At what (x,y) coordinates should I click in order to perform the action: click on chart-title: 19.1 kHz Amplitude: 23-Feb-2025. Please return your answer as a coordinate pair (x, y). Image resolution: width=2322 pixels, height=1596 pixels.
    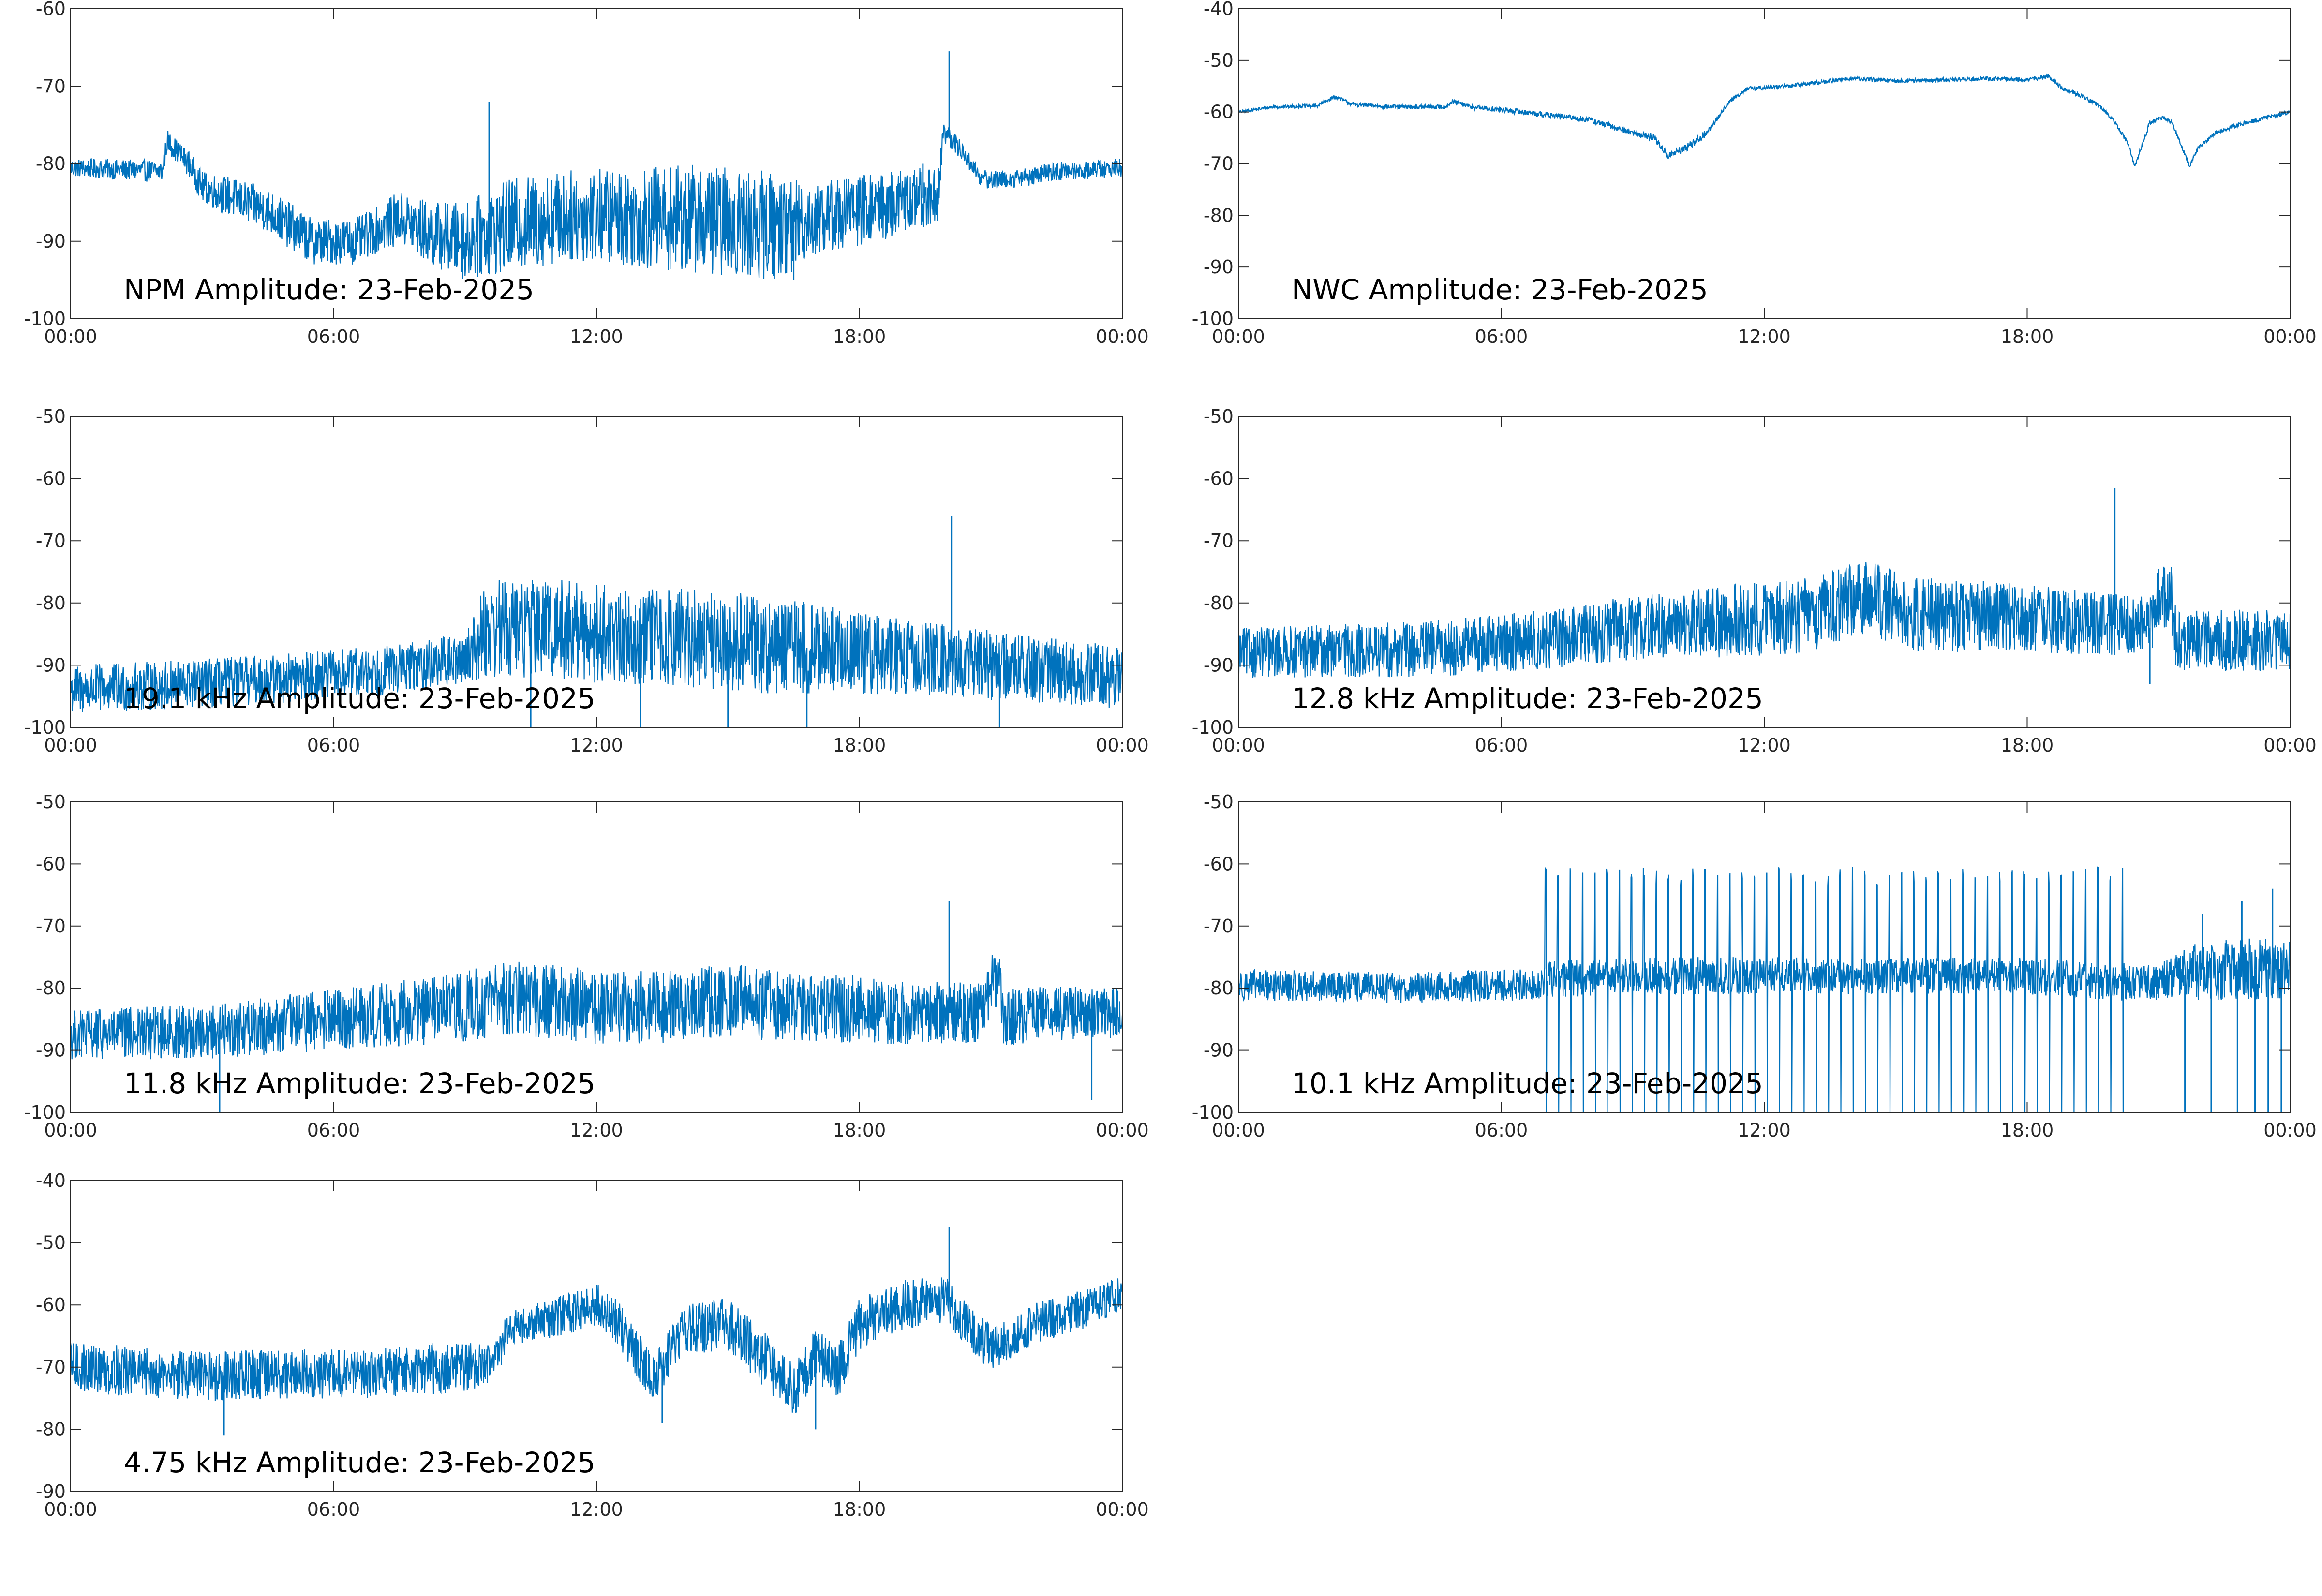
    Looking at the image, I should click on (359, 698).